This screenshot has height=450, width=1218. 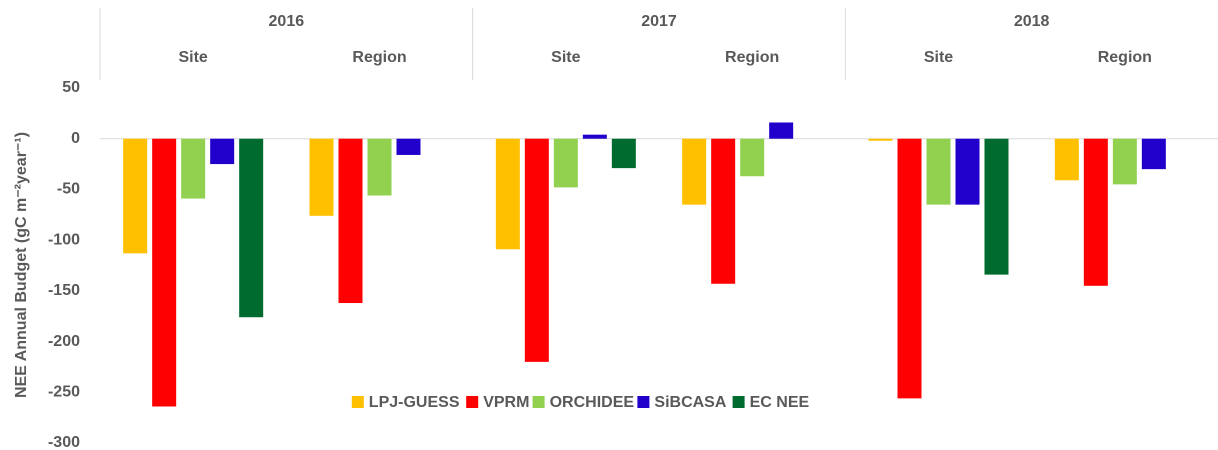 What do you see at coordinates (64, 341) in the screenshot?
I see `y-tick-label: -200` at bounding box center [64, 341].